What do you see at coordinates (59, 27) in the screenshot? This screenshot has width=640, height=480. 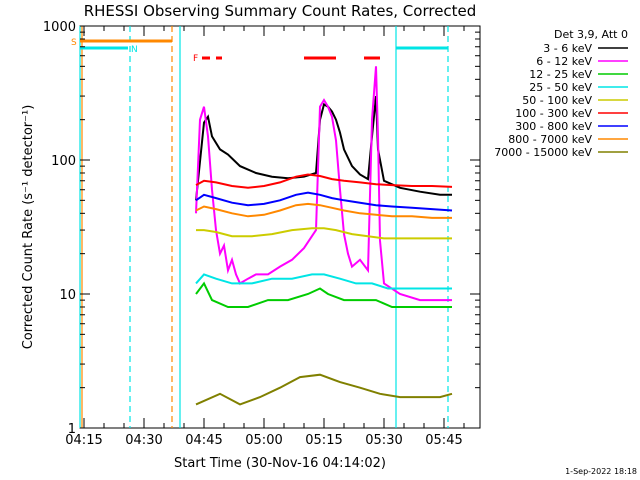 I see `y-tick-label: 1000` at bounding box center [59, 27].